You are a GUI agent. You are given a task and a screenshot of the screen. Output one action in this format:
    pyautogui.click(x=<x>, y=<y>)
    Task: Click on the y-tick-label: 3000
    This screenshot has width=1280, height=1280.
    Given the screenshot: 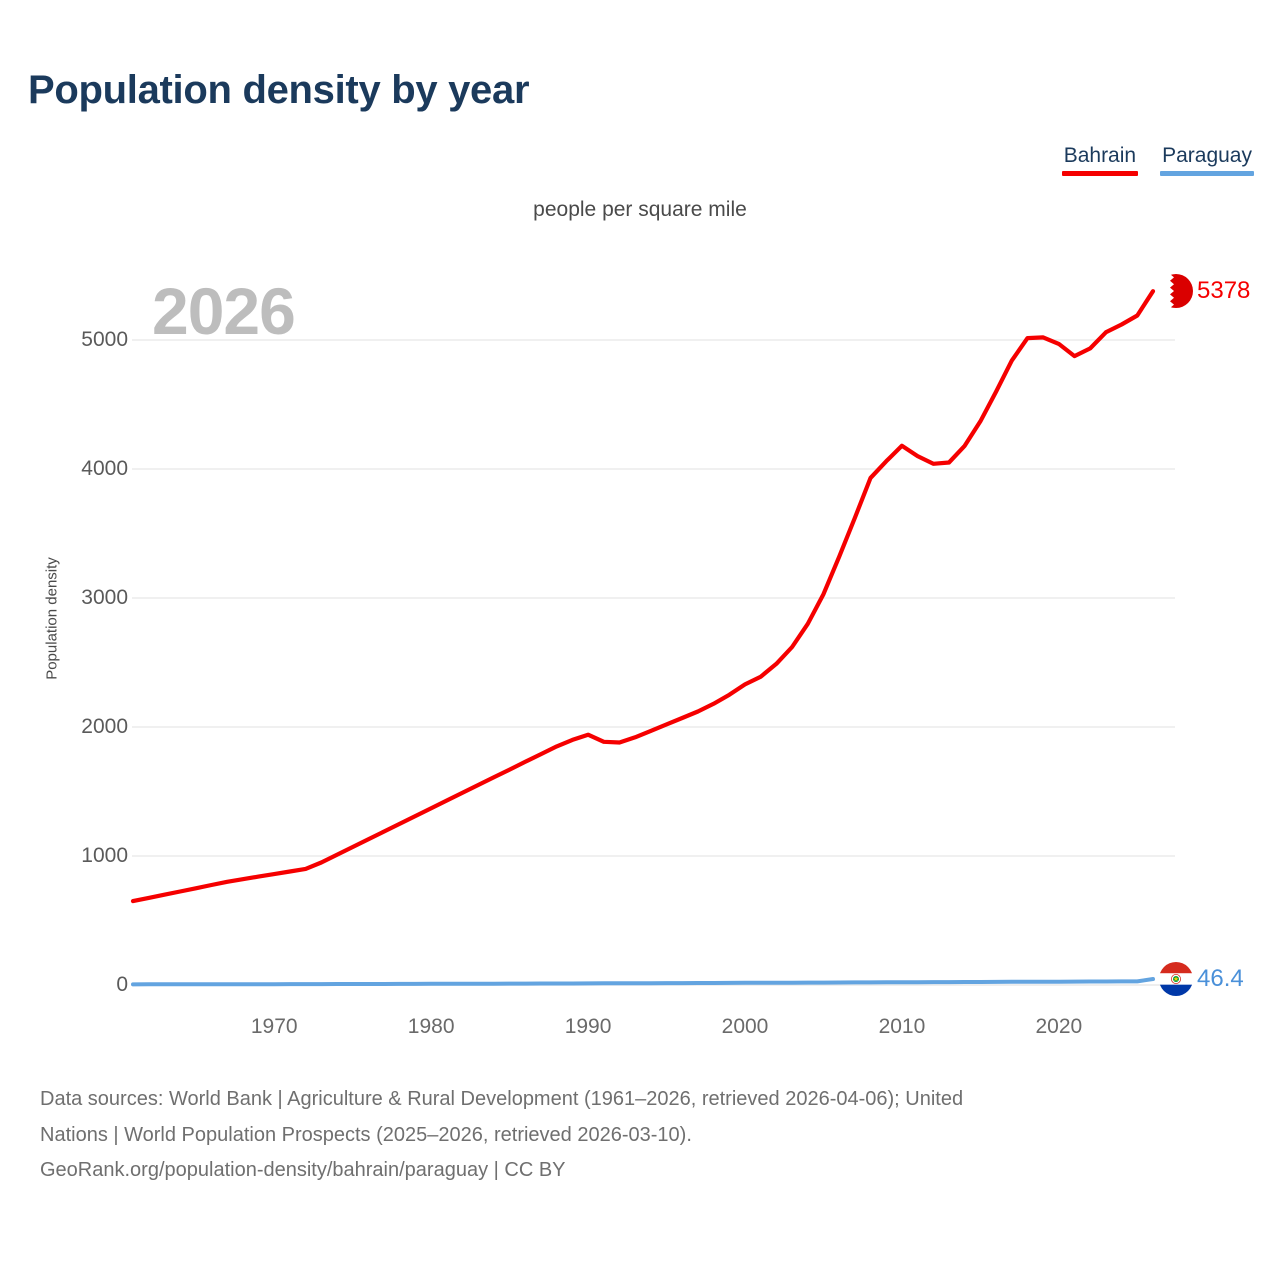 What is the action you would take?
    pyautogui.click(x=104, y=597)
    